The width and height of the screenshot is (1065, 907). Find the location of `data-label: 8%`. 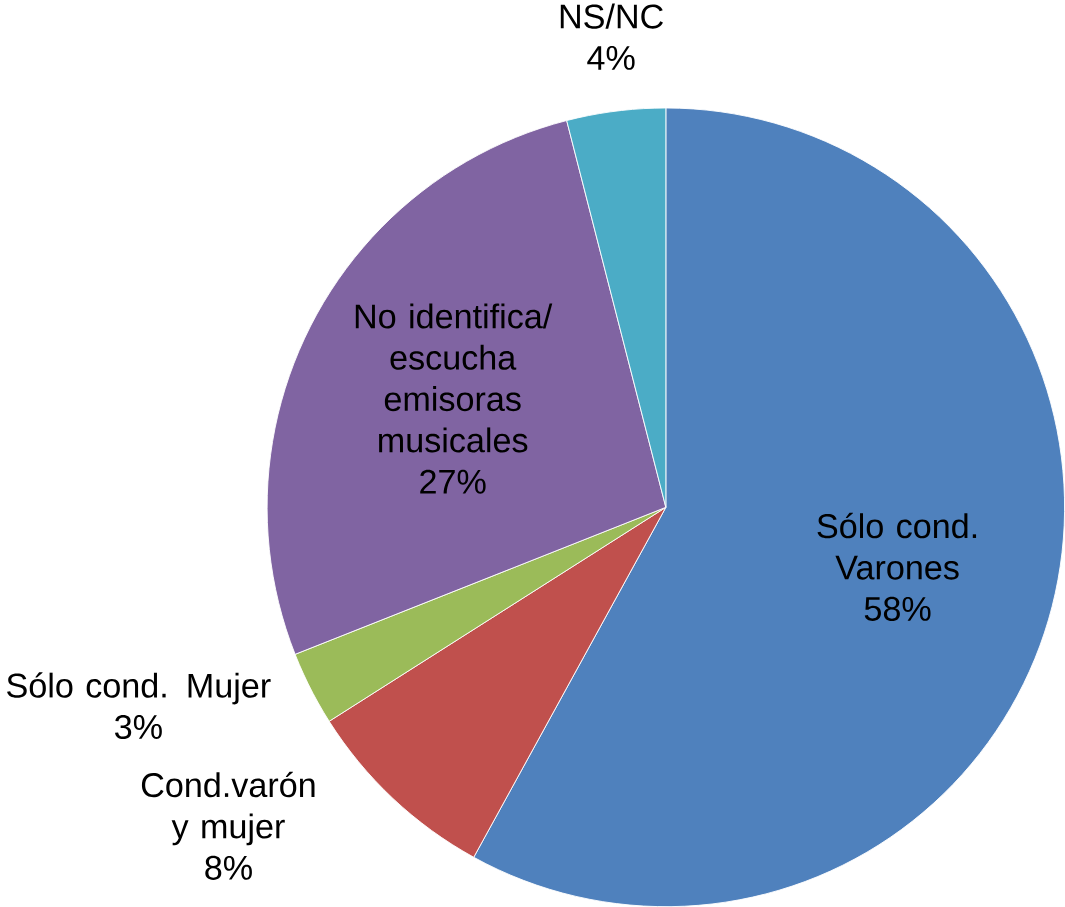

data-label: 8% is located at coordinates (228, 867).